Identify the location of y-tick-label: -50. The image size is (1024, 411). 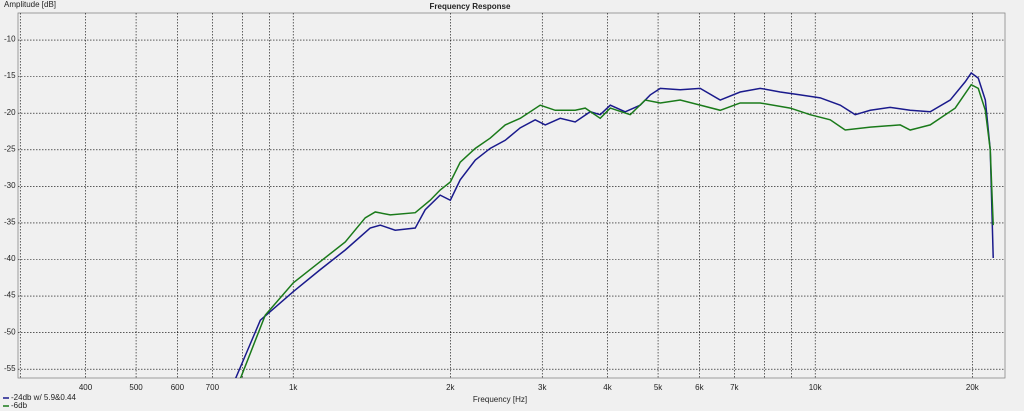
(10, 331).